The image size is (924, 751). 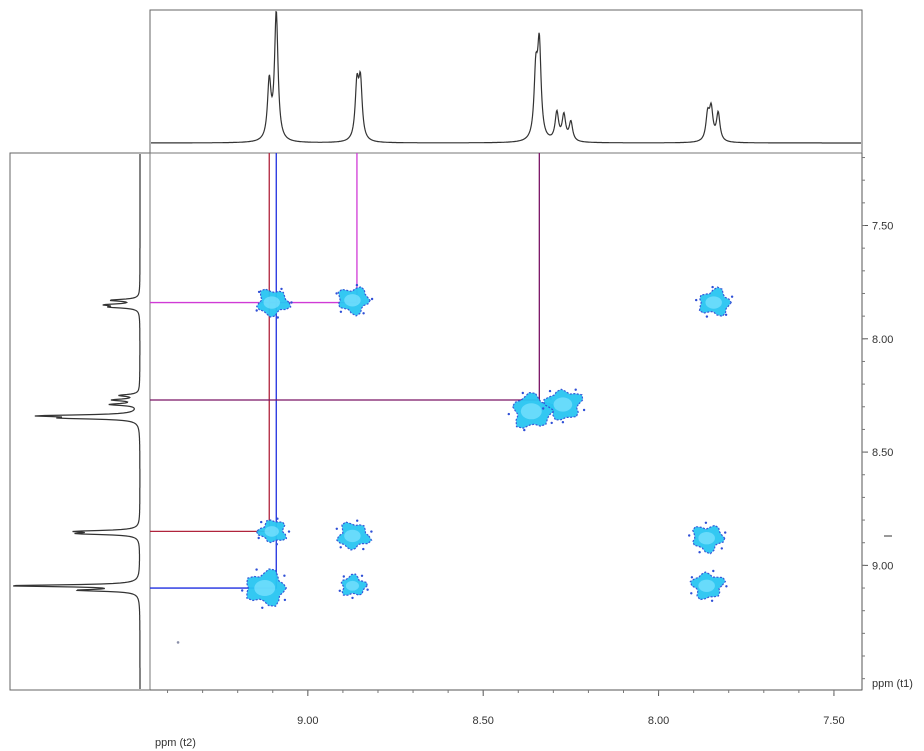 I want to click on x-tick-label: 7.50, so click(x=833, y=721).